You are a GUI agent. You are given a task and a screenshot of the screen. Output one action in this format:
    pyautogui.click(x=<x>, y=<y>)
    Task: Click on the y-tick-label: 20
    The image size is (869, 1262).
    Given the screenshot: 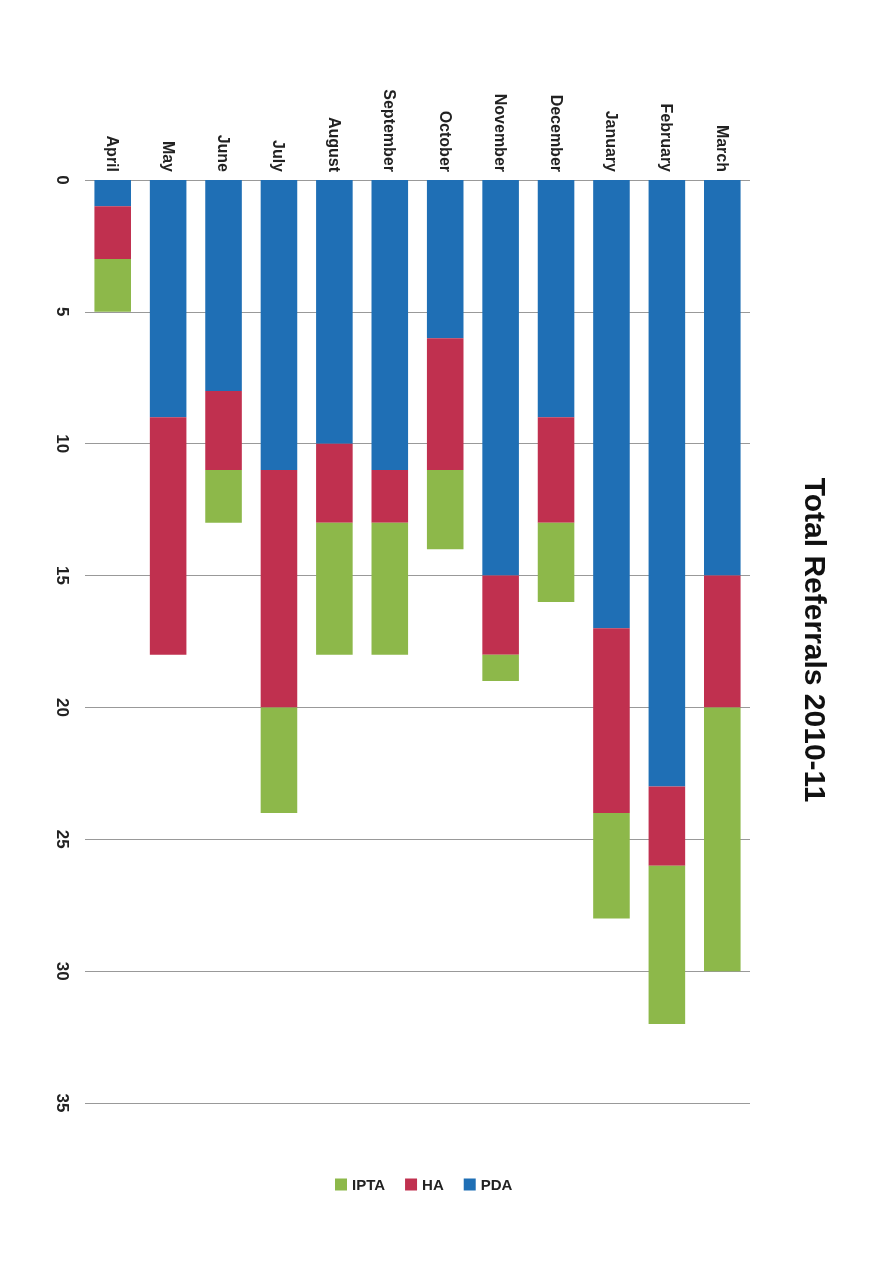 What is the action you would take?
    pyautogui.click(x=62, y=707)
    